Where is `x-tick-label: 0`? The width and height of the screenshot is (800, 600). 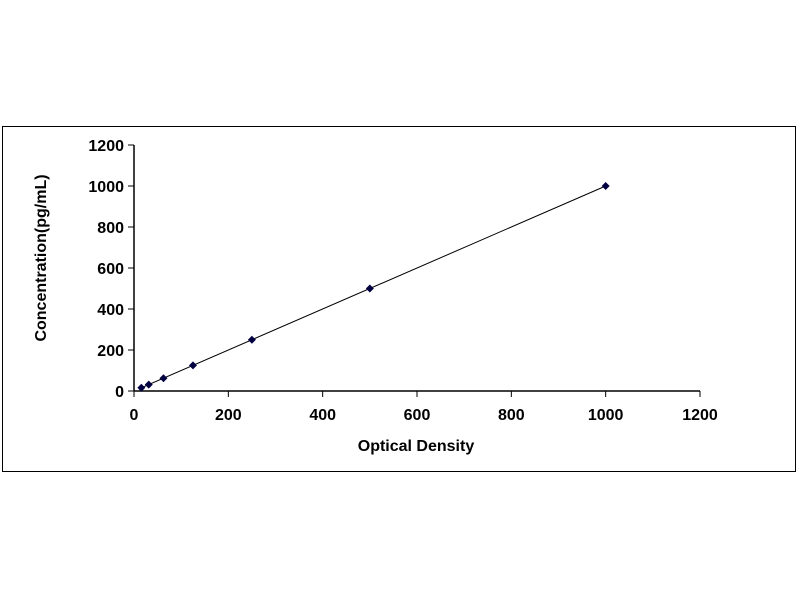 x-tick-label: 0 is located at coordinates (134, 415).